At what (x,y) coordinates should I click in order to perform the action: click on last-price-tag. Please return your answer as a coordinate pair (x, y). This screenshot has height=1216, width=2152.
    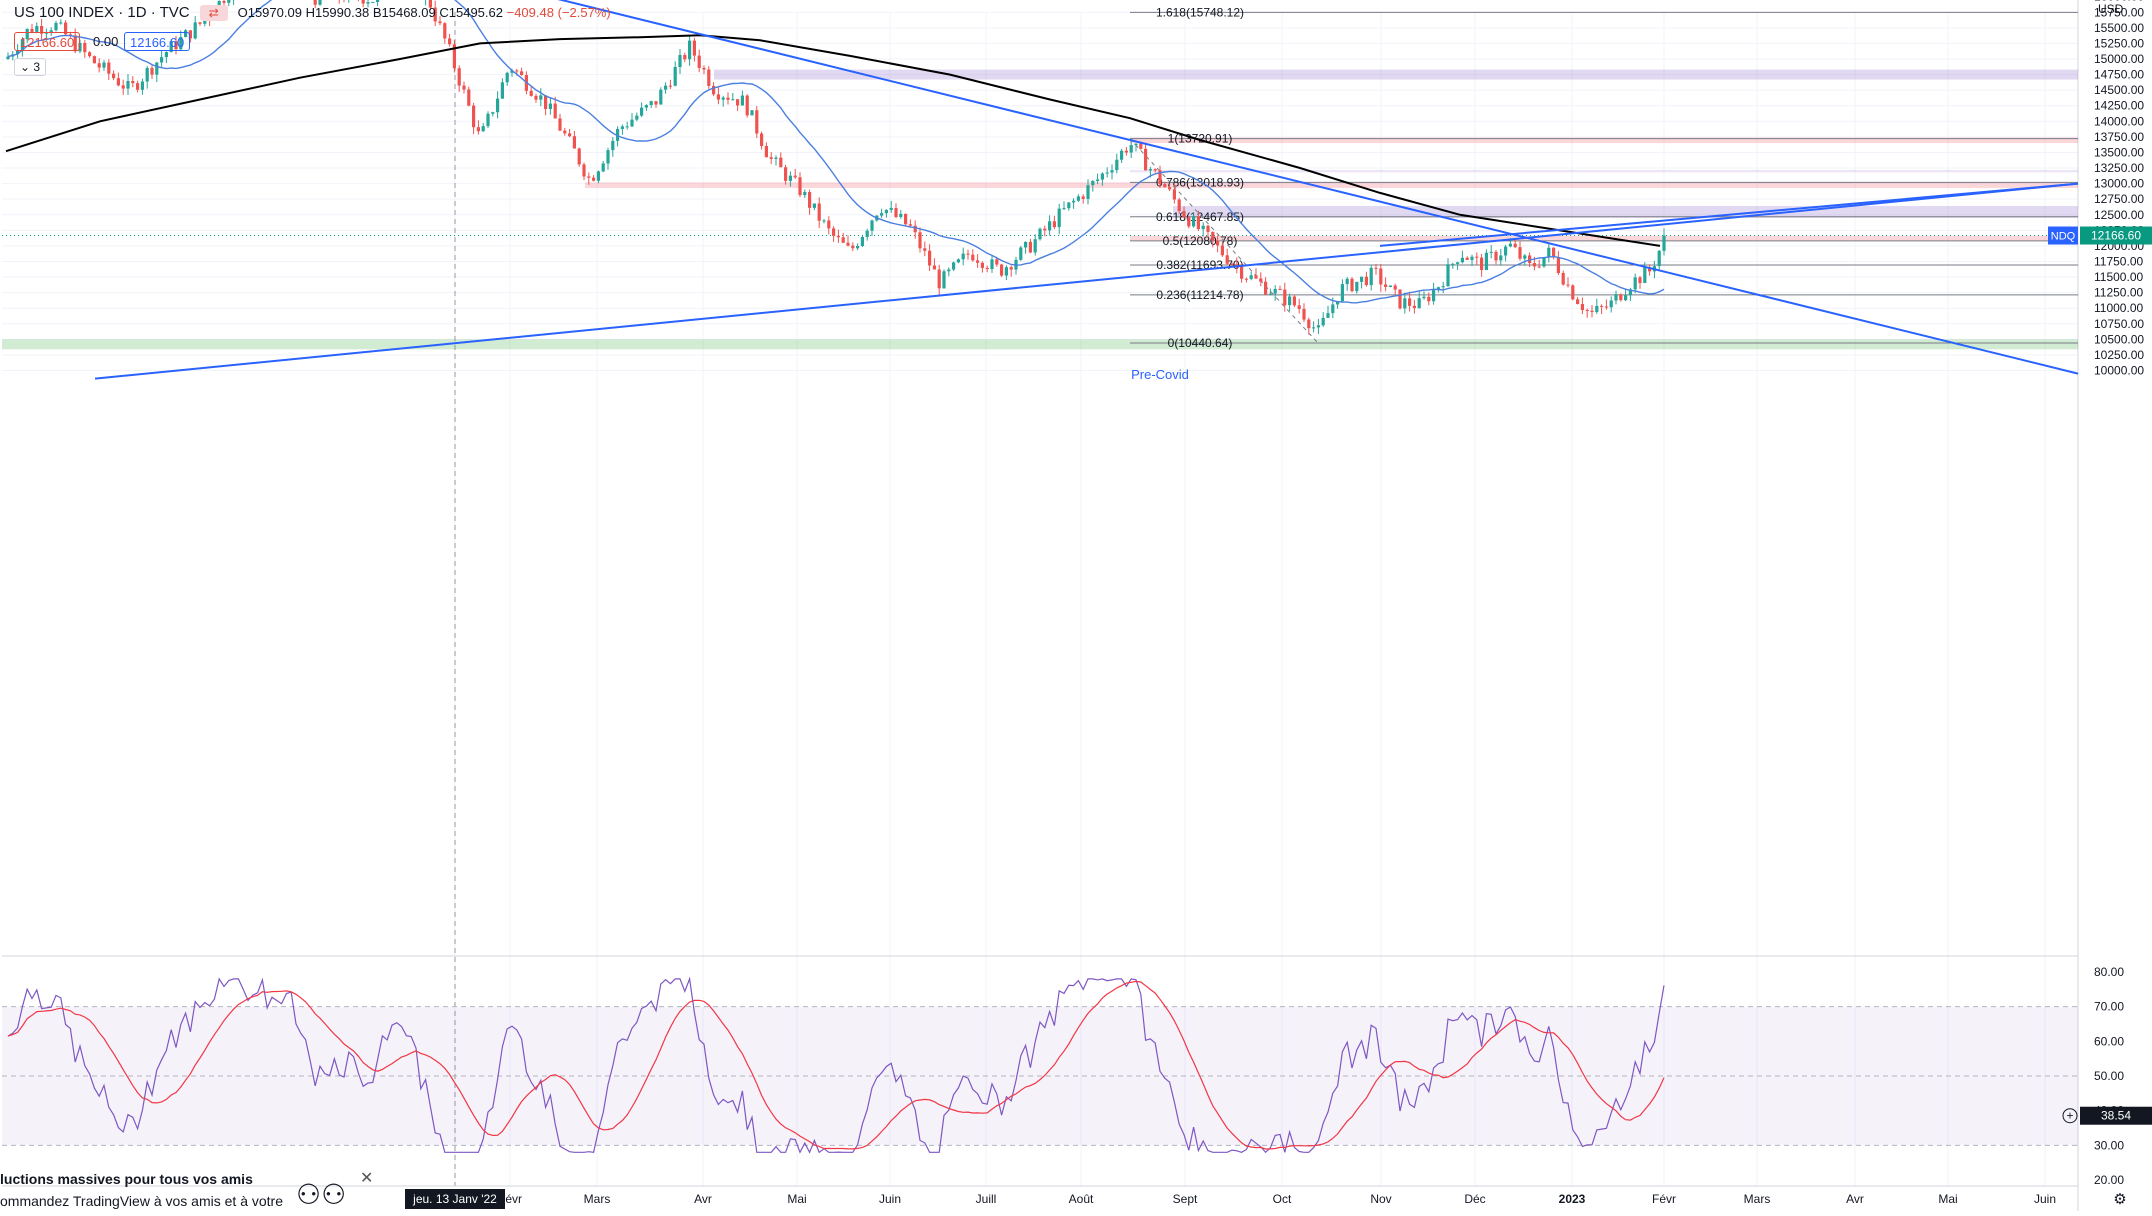
    Looking at the image, I should click on (2116, 235).